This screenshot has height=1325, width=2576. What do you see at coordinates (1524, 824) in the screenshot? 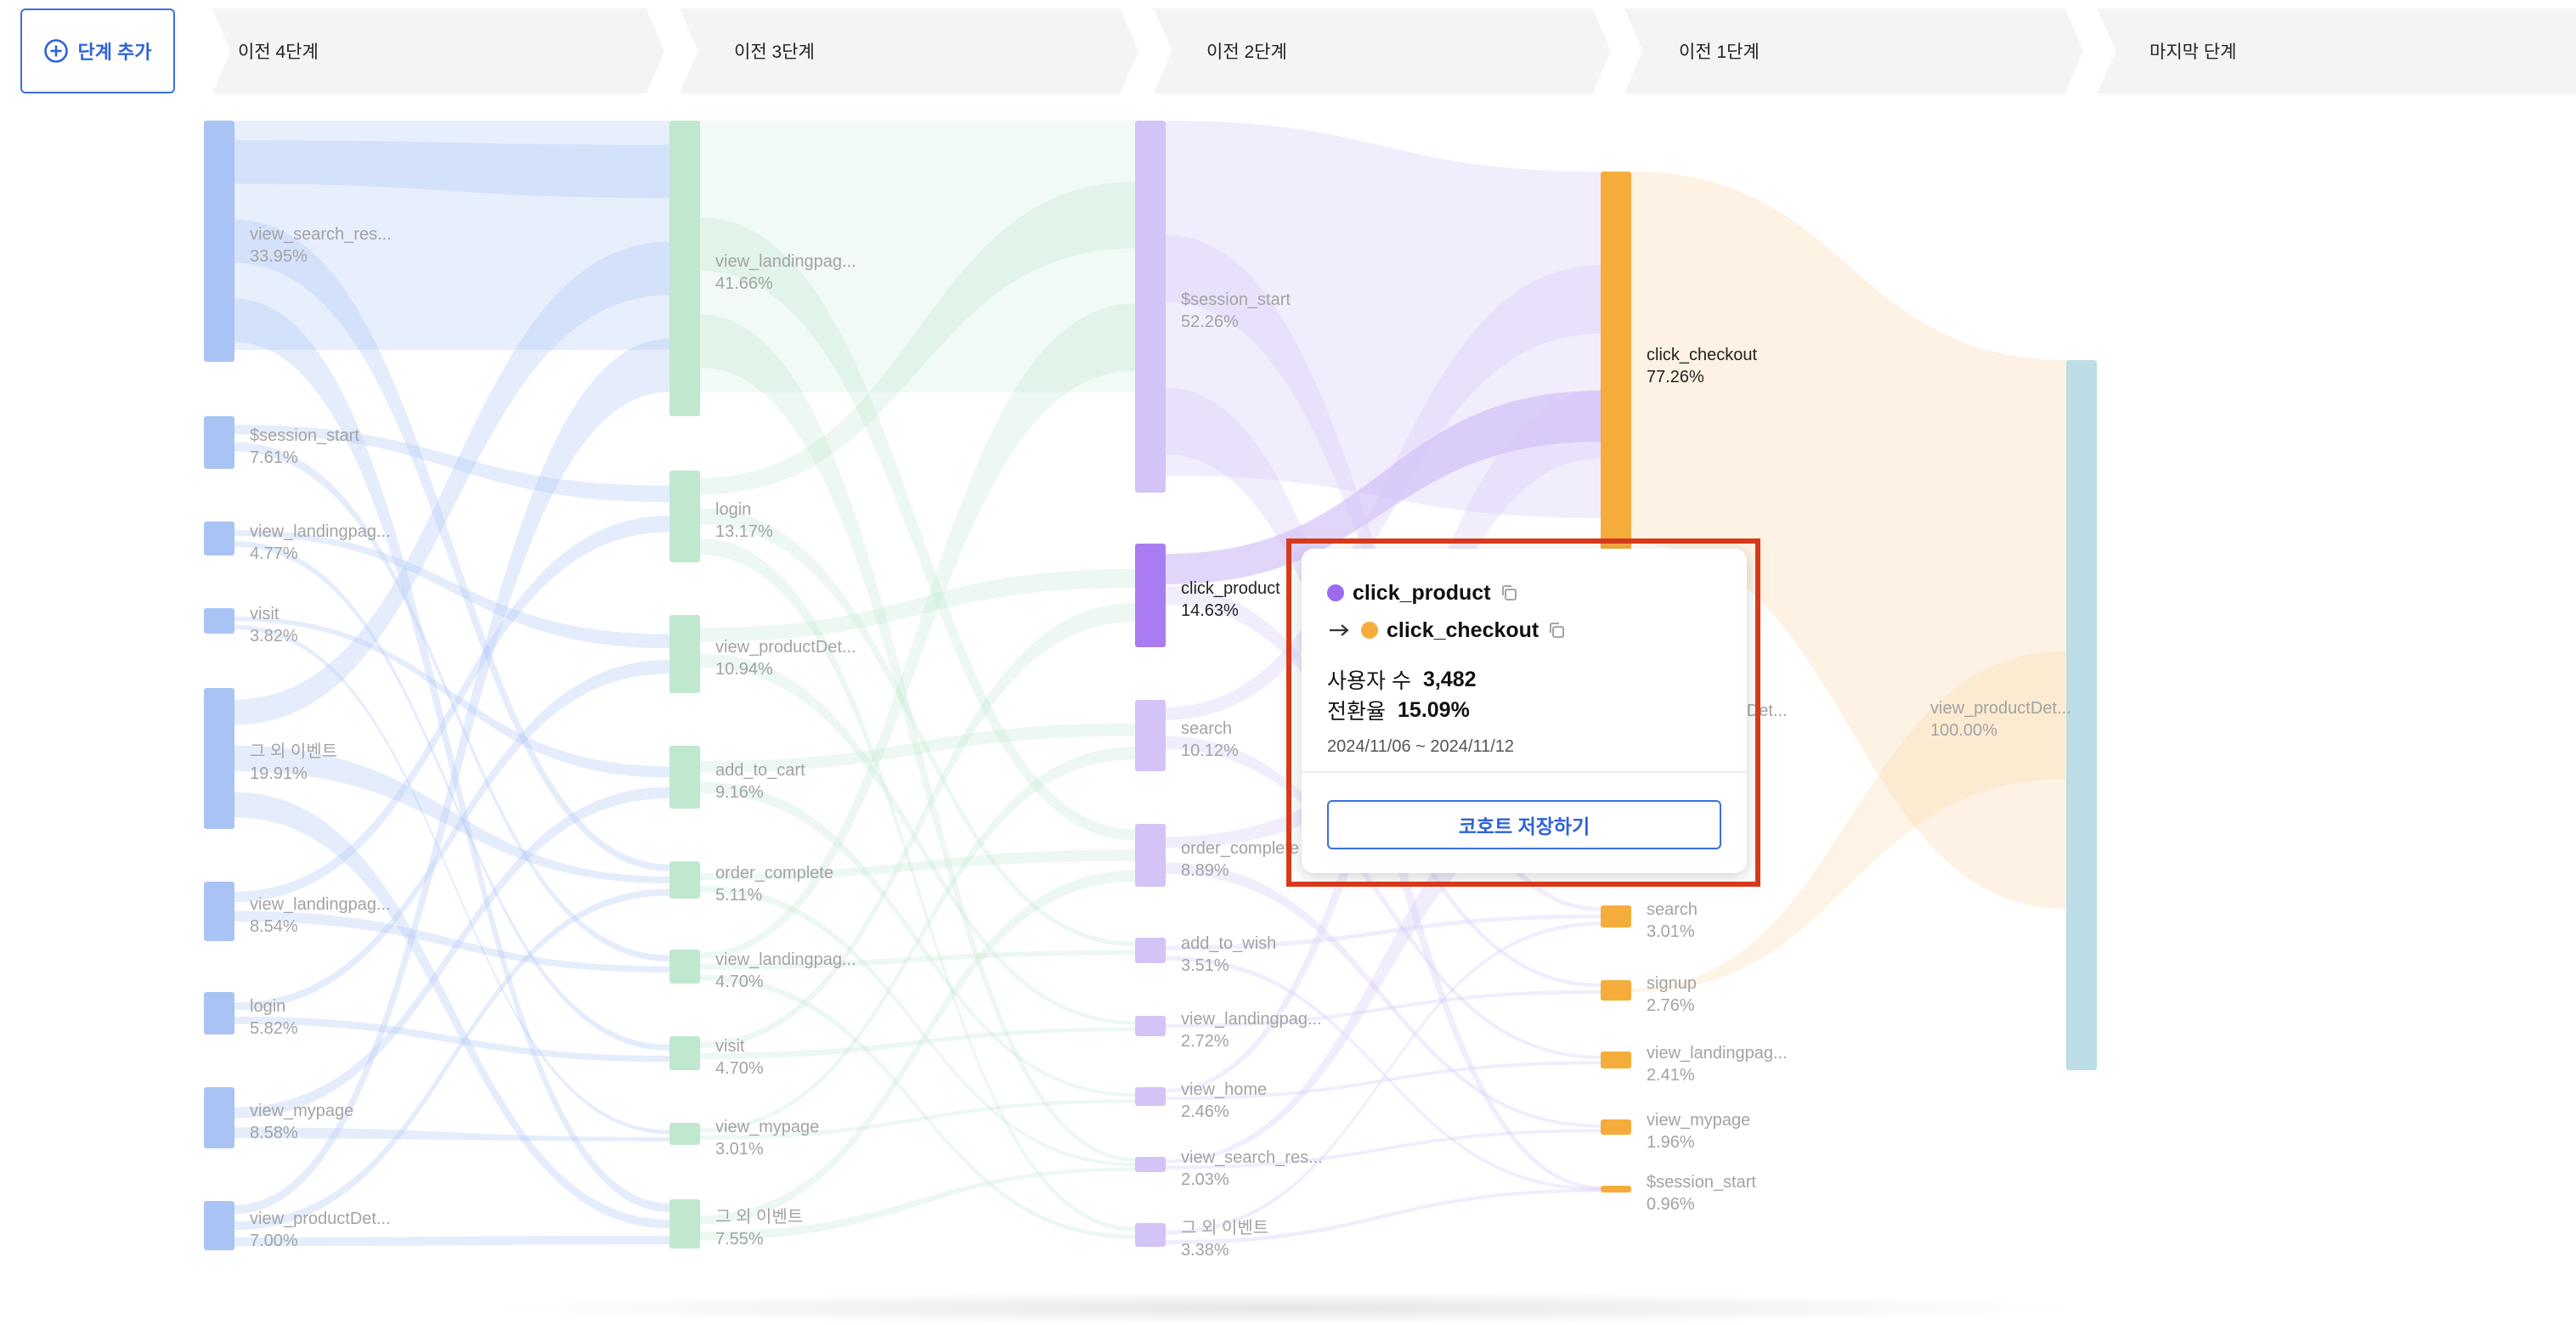
I see `save-cohort-button: 코호트 저장하기` at bounding box center [1524, 824].